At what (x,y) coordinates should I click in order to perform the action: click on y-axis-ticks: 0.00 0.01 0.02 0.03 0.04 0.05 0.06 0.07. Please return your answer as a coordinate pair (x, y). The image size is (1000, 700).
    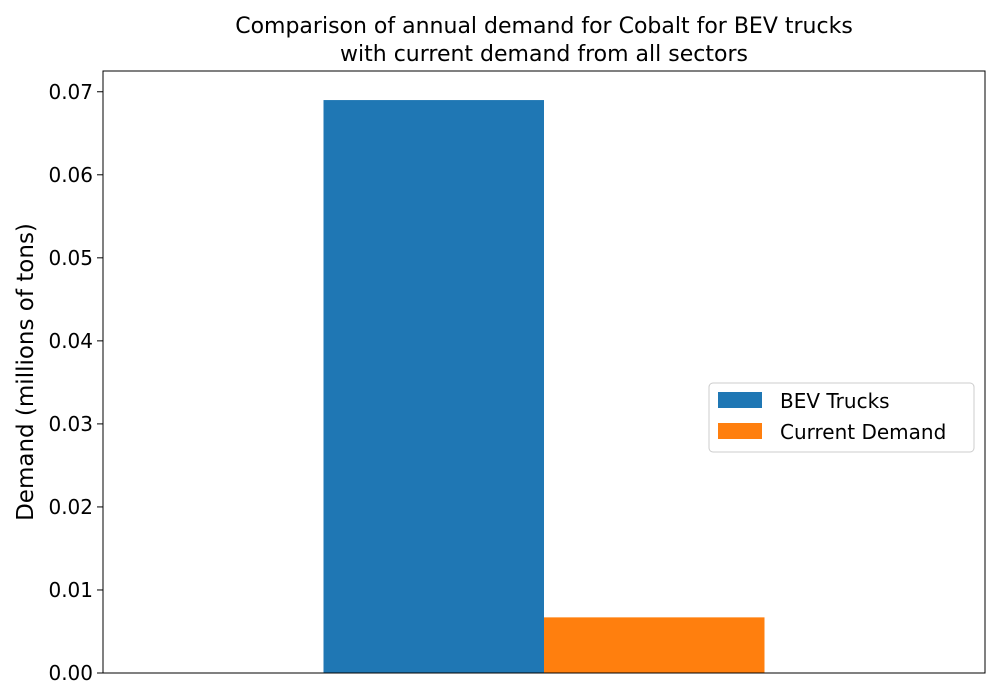
    Looking at the image, I should click on (75, 382).